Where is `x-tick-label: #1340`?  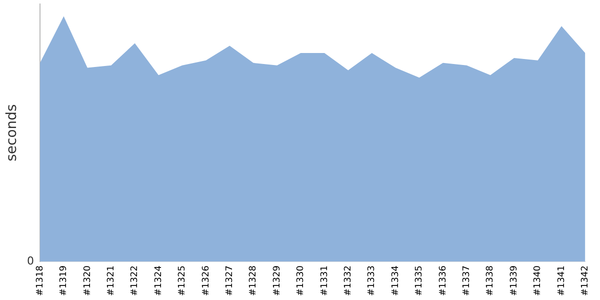
x-tick-label: #1340 is located at coordinates (538, 280).